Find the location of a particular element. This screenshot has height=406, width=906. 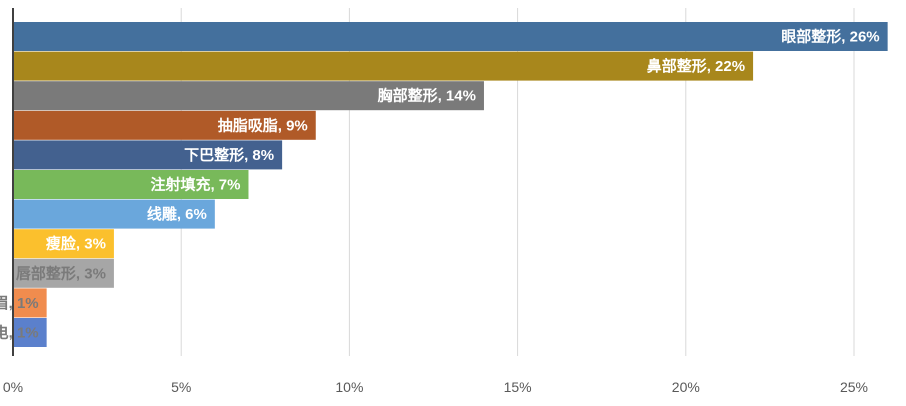

data-label: 纹眉, 1% is located at coordinates (19, 303).